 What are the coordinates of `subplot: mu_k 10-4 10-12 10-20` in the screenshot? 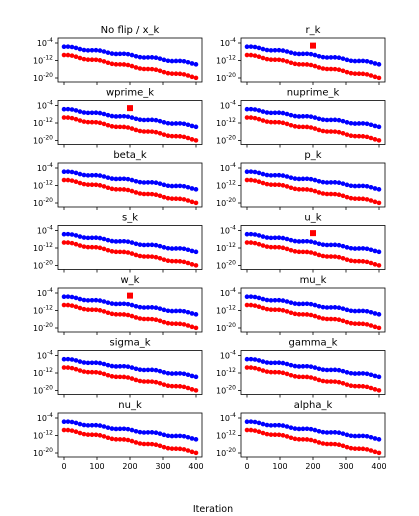 It's located at (301, 305).